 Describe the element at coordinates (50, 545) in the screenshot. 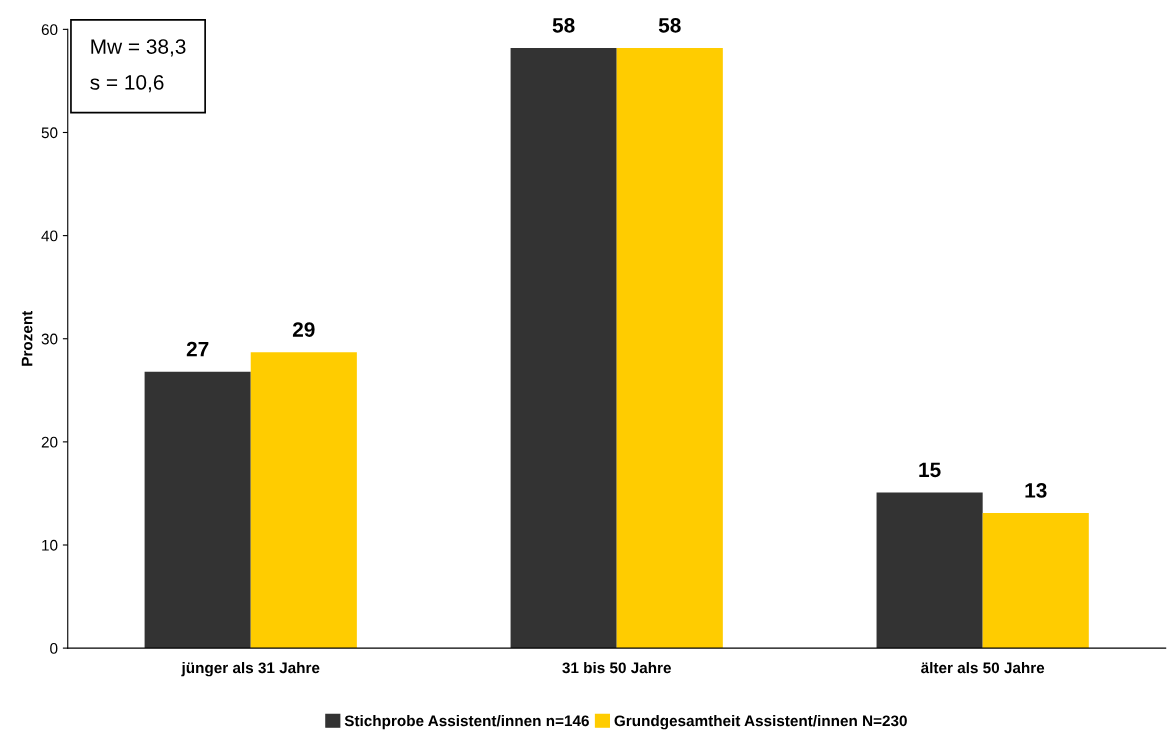

I see `y-tick-label: 10` at that location.